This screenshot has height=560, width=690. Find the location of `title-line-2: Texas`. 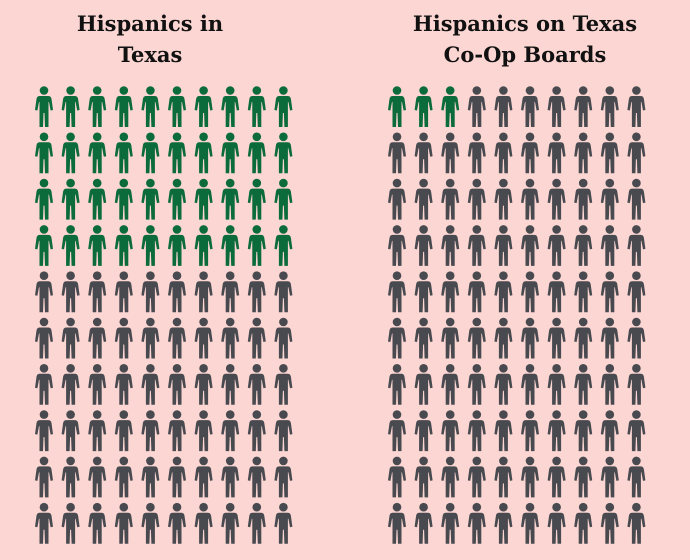

title-line-2: Texas is located at coordinates (150, 54).